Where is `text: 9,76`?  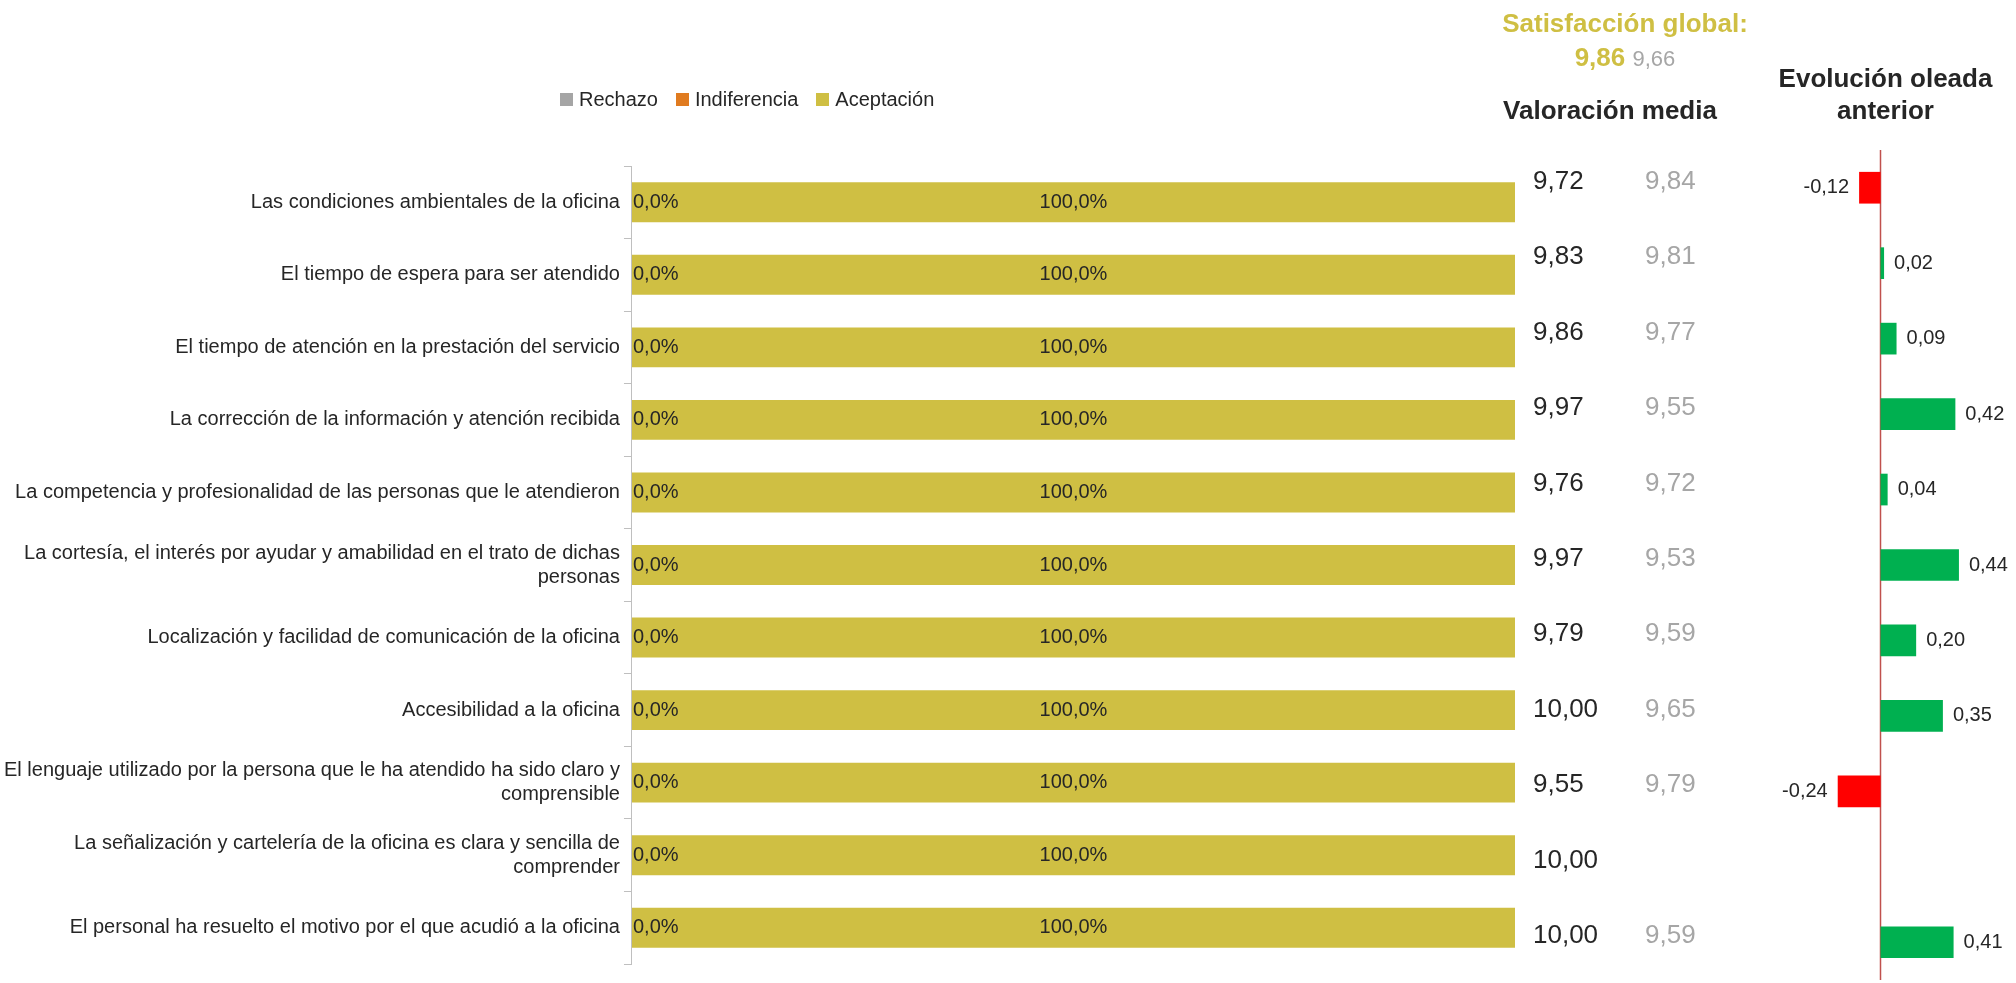
text: 9,76 is located at coordinates (1558, 482).